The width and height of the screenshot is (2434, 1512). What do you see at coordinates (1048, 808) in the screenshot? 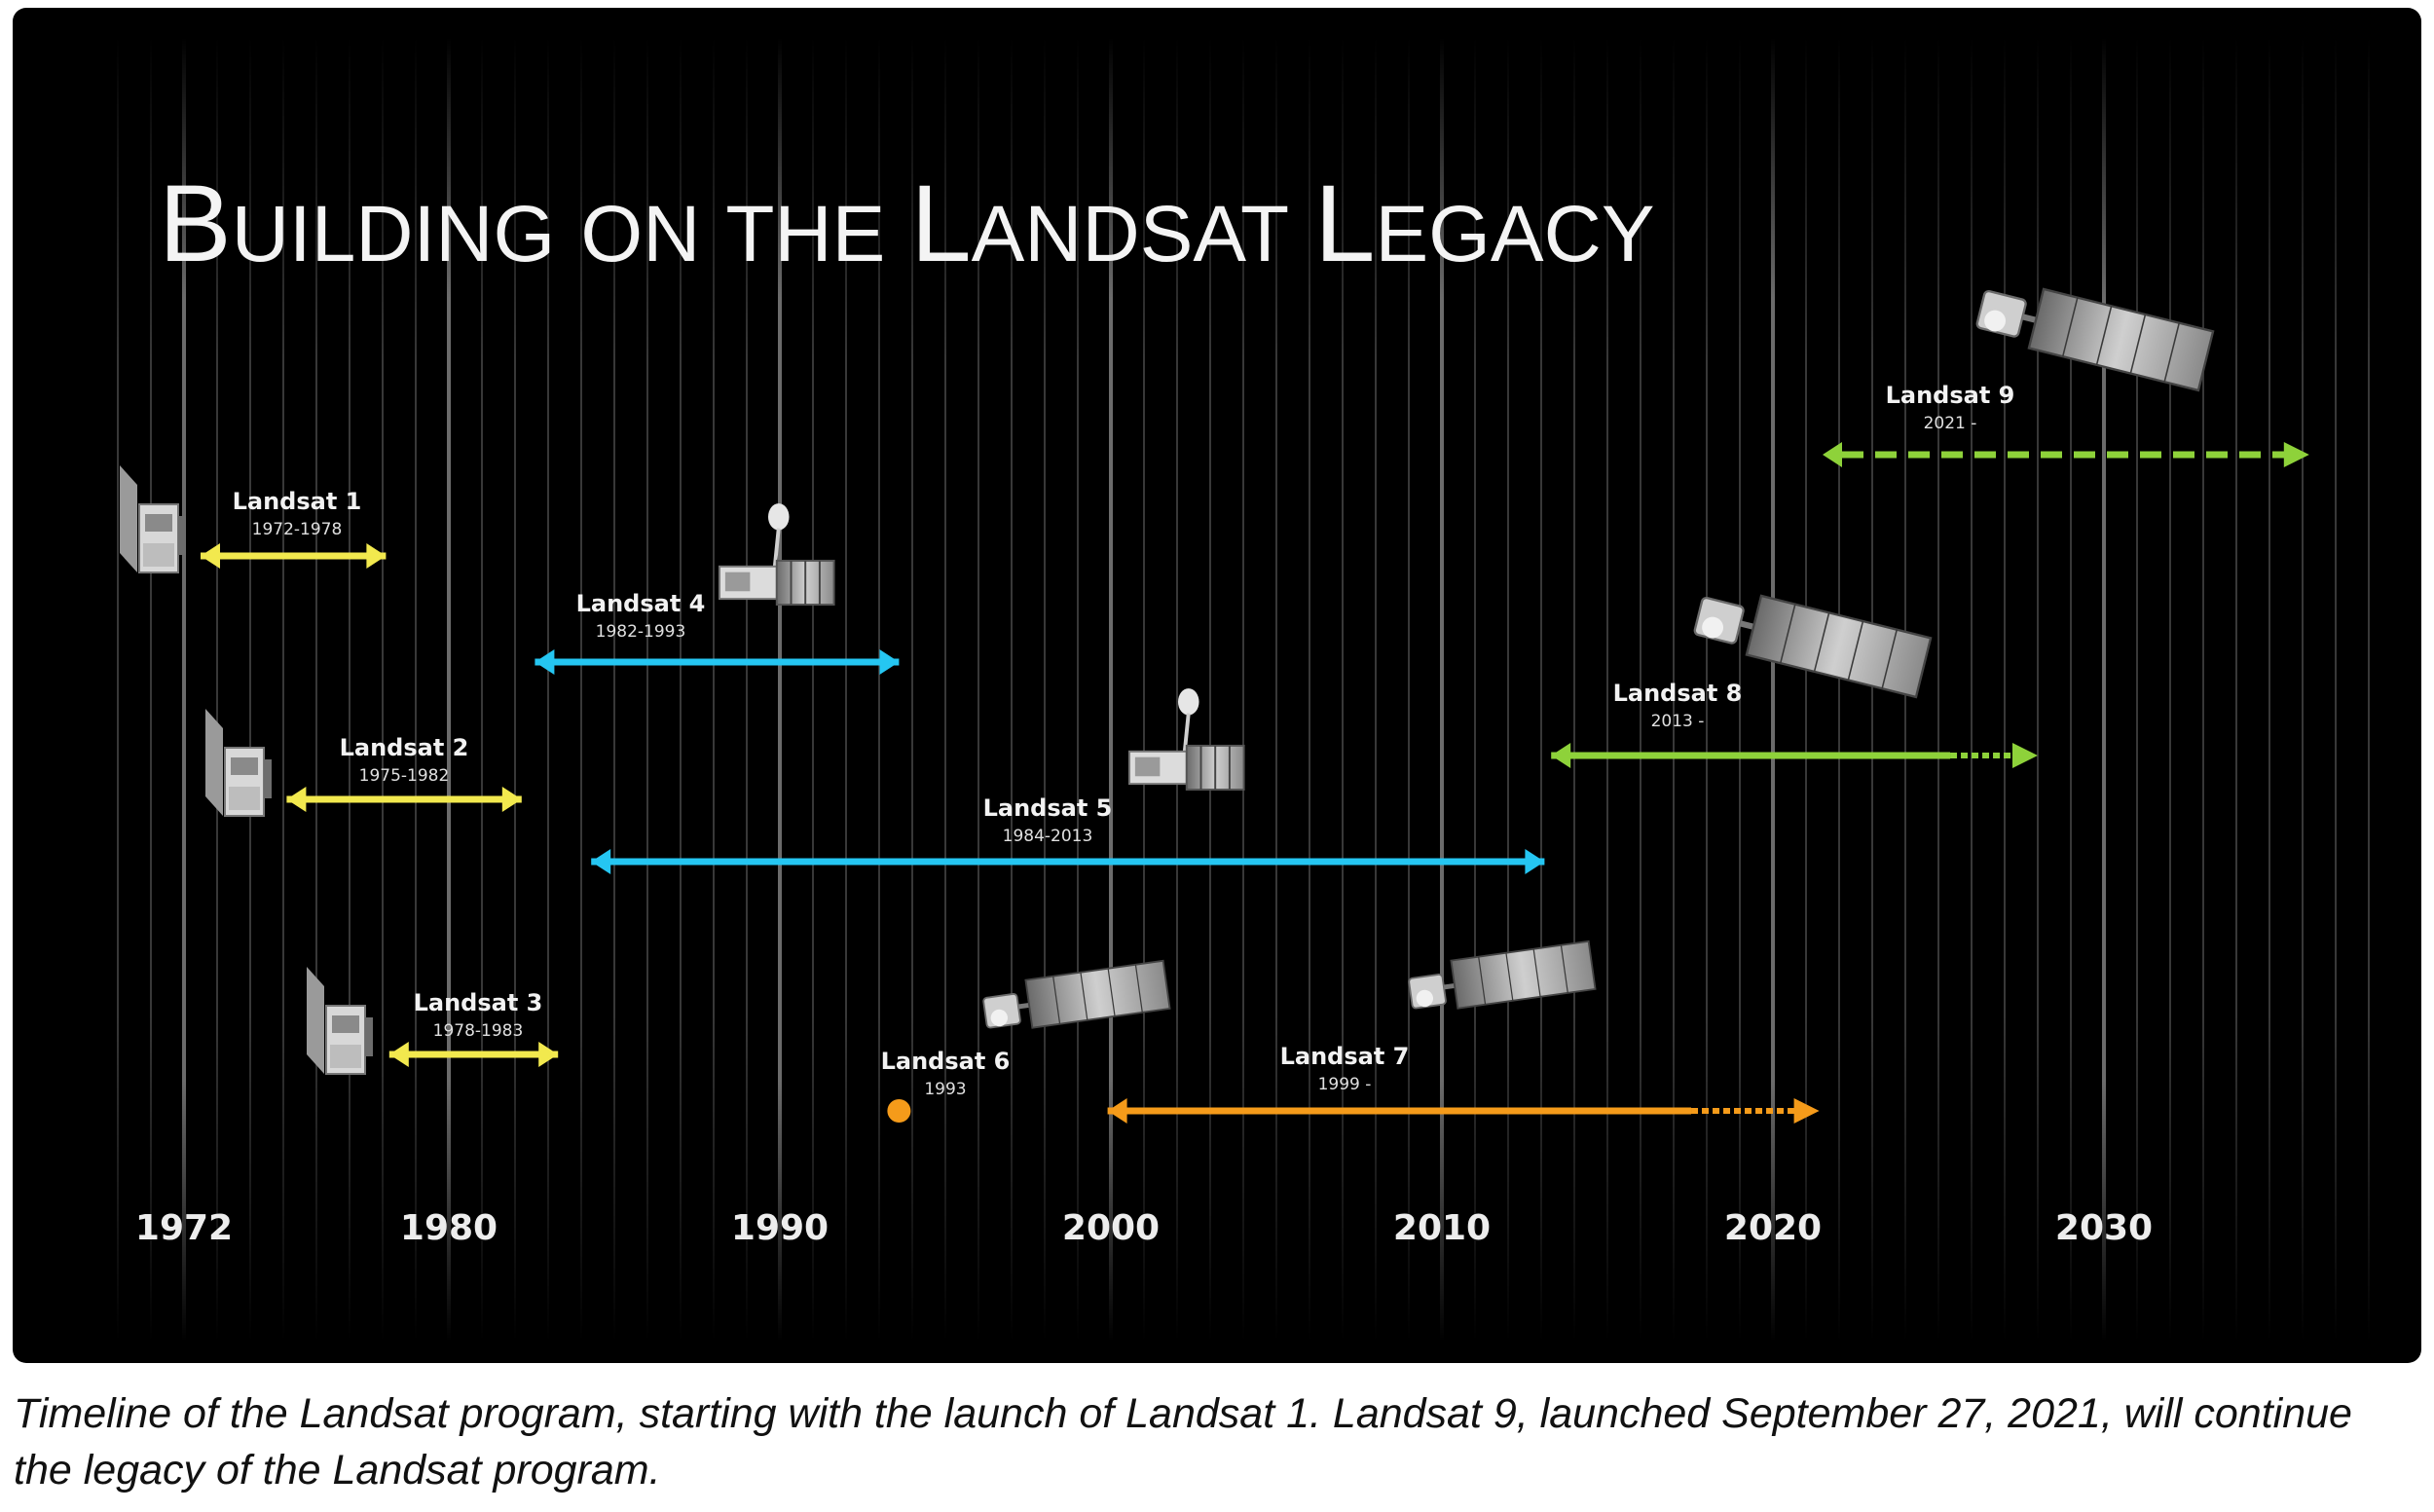
I see `mission-name: Landsat 5` at bounding box center [1048, 808].